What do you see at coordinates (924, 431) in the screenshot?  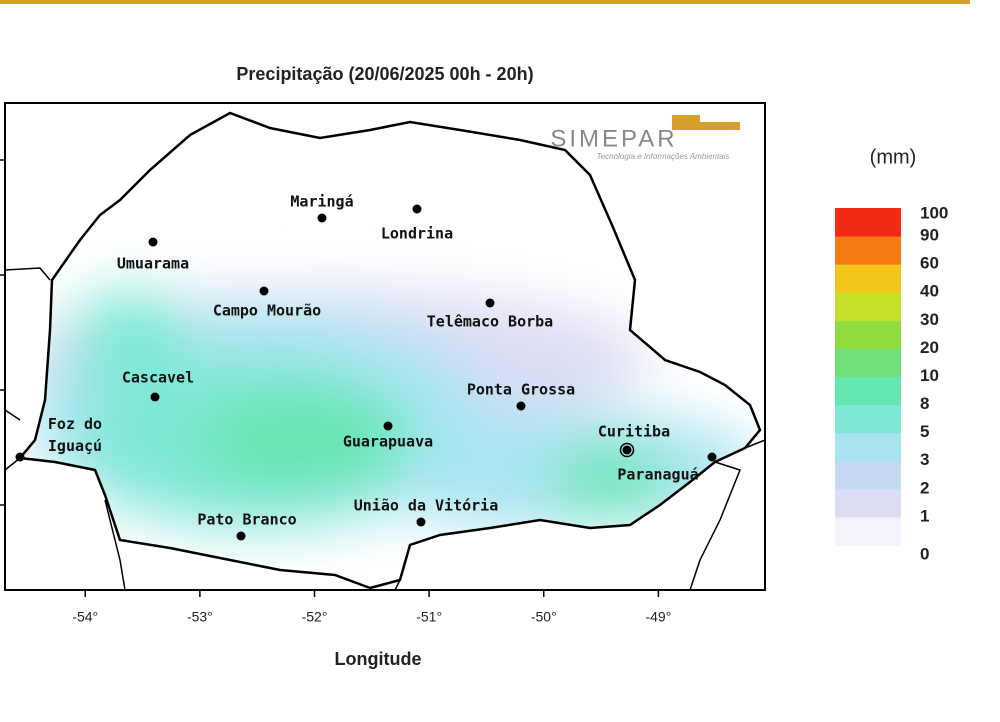 I see `colorbar-label: 5` at bounding box center [924, 431].